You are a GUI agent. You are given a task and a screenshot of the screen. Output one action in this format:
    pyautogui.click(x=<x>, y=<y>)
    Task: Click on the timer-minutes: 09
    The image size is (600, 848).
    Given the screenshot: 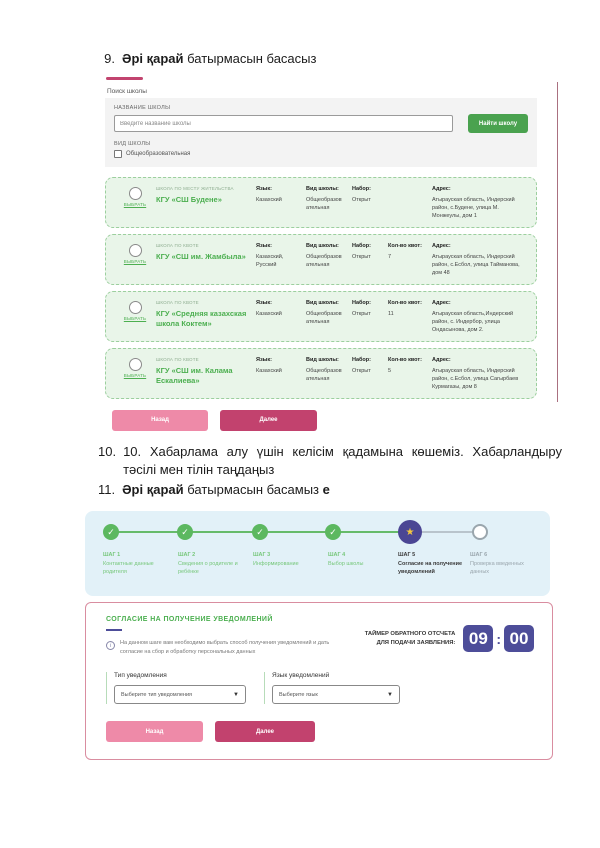 What is the action you would take?
    pyautogui.click(x=478, y=639)
    